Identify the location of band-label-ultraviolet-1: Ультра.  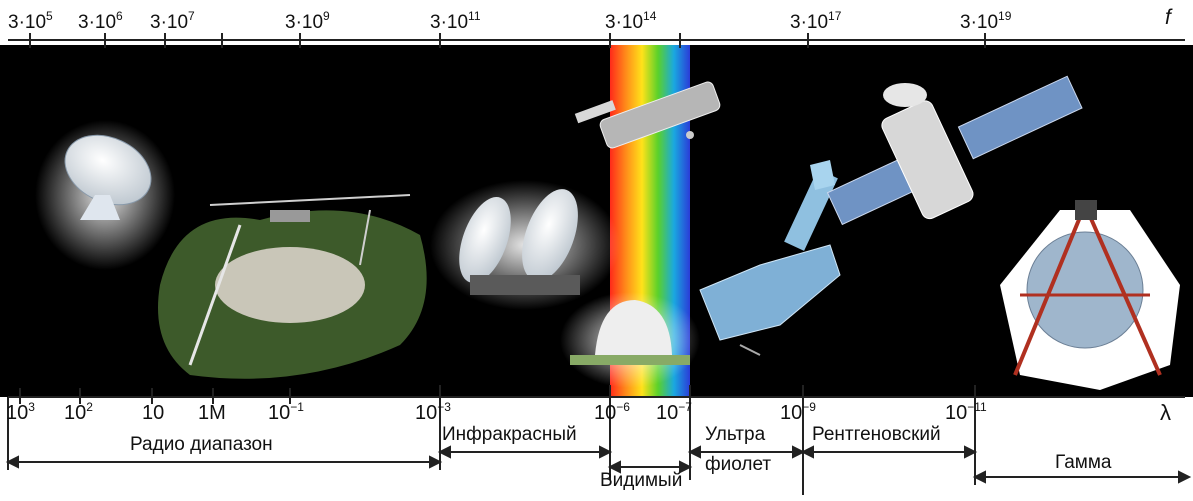
(735, 434).